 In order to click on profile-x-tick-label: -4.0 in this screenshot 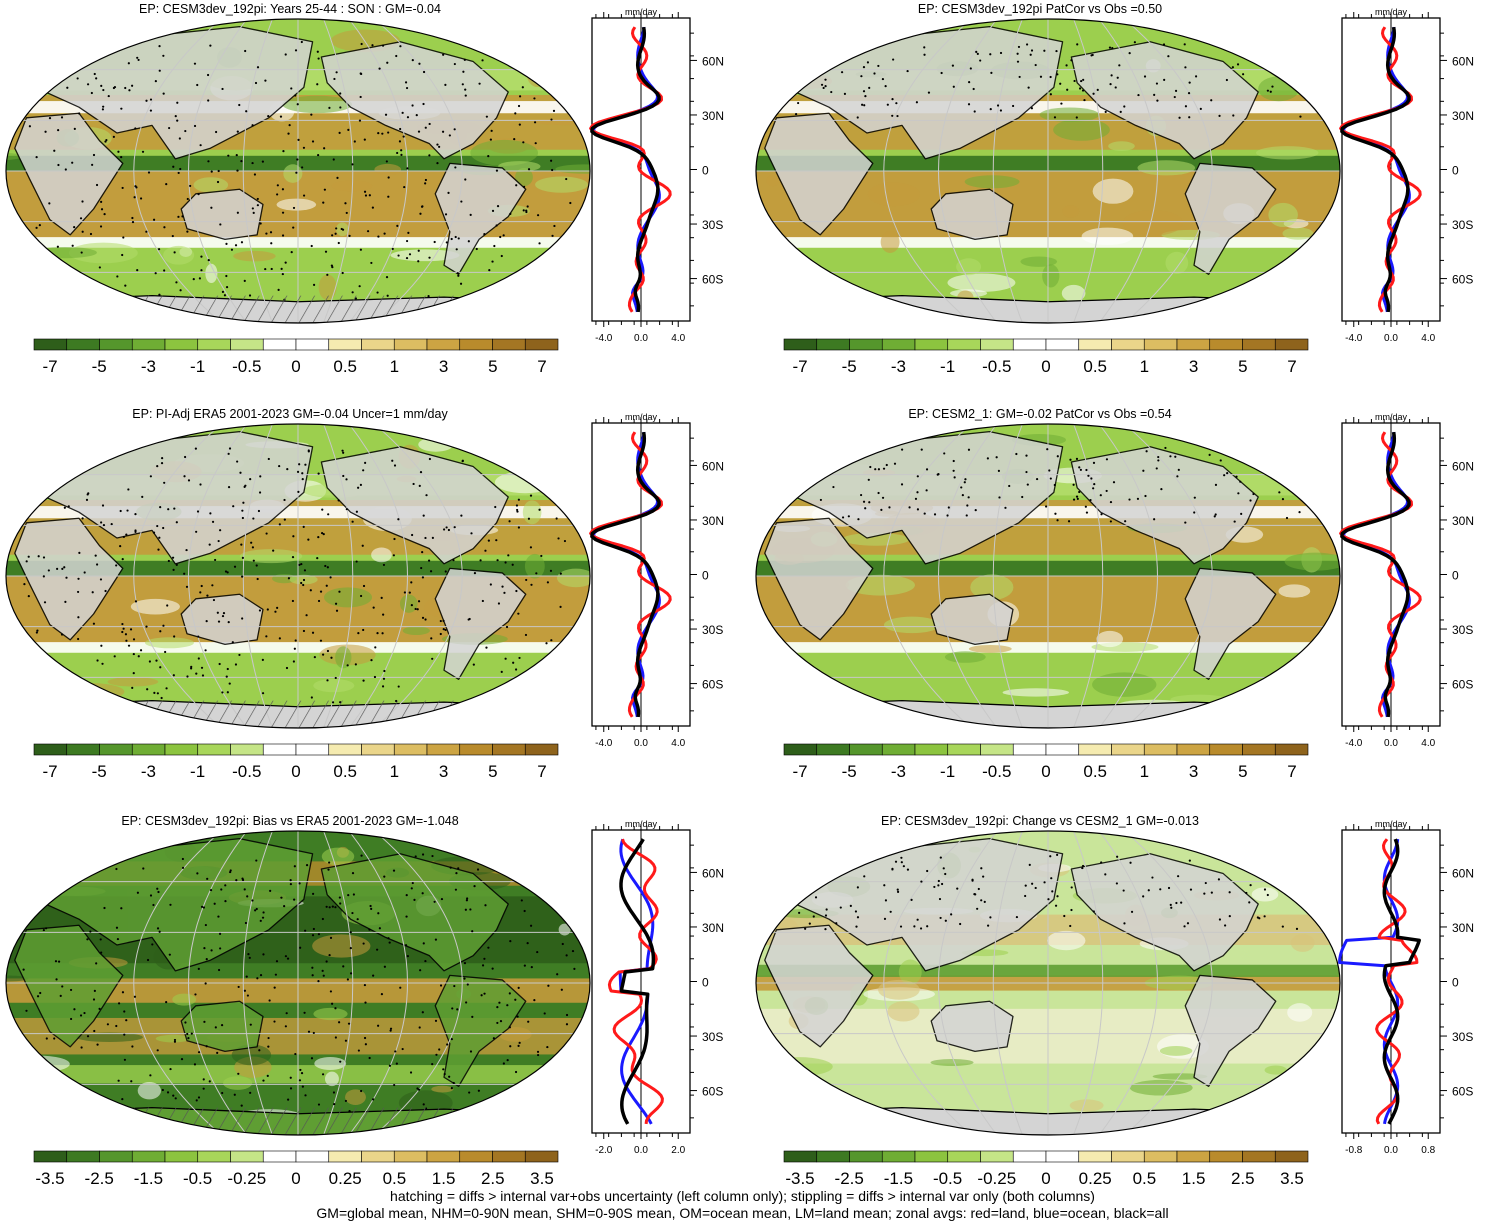, I will do `click(1354, 743)`.